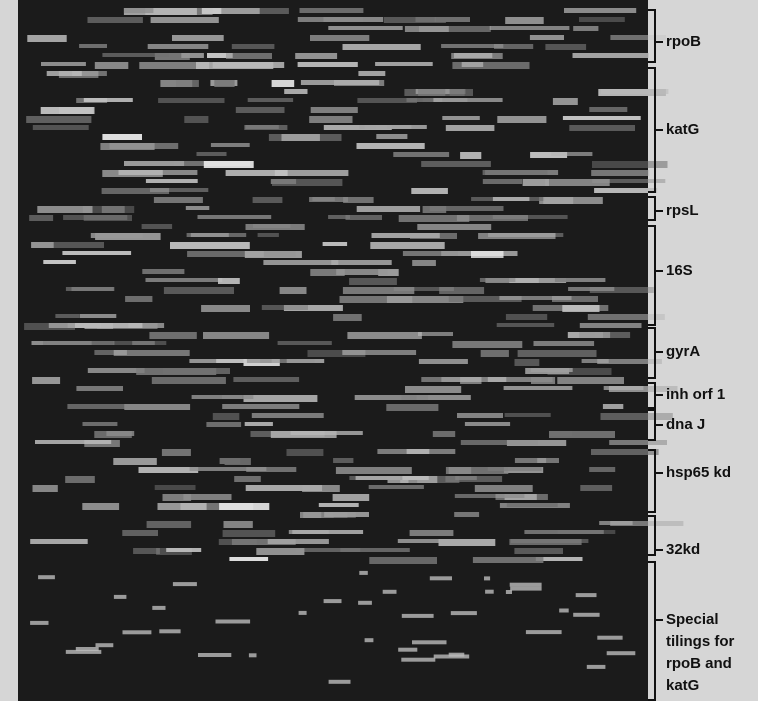 The image size is (758, 701). I want to click on bracket-label: tilings for, so click(700, 641).